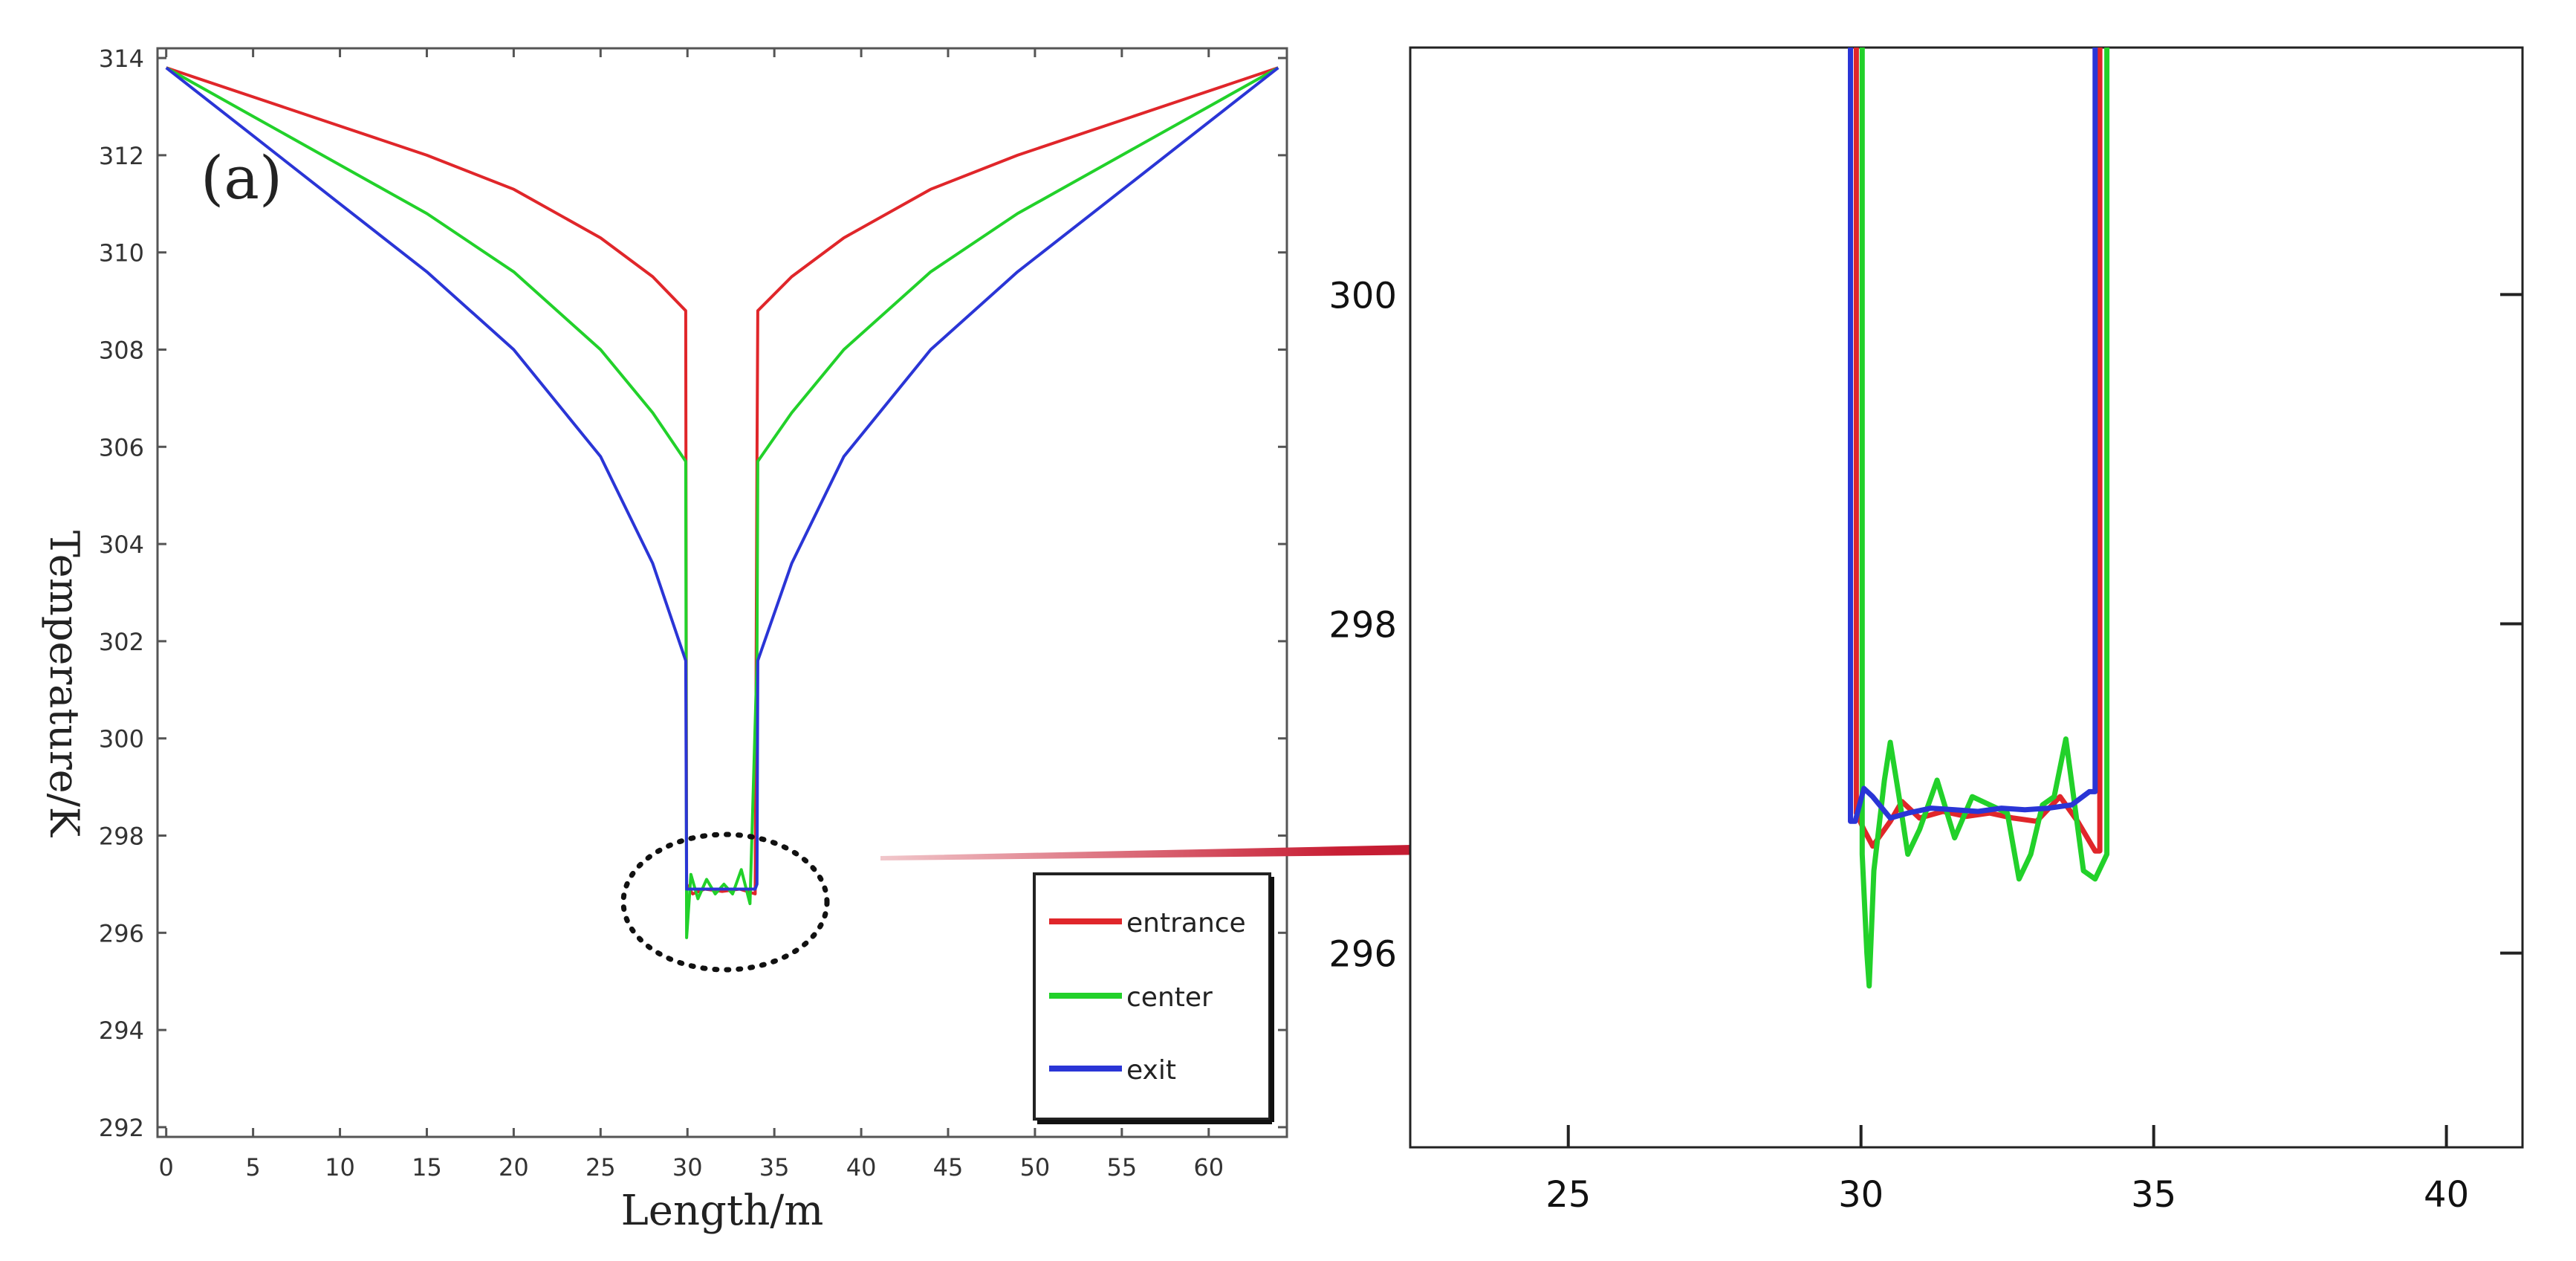 This screenshot has height=1261, width=2576. Describe the element at coordinates (1169, 998) in the screenshot. I see `legend-label-center: center` at that location.